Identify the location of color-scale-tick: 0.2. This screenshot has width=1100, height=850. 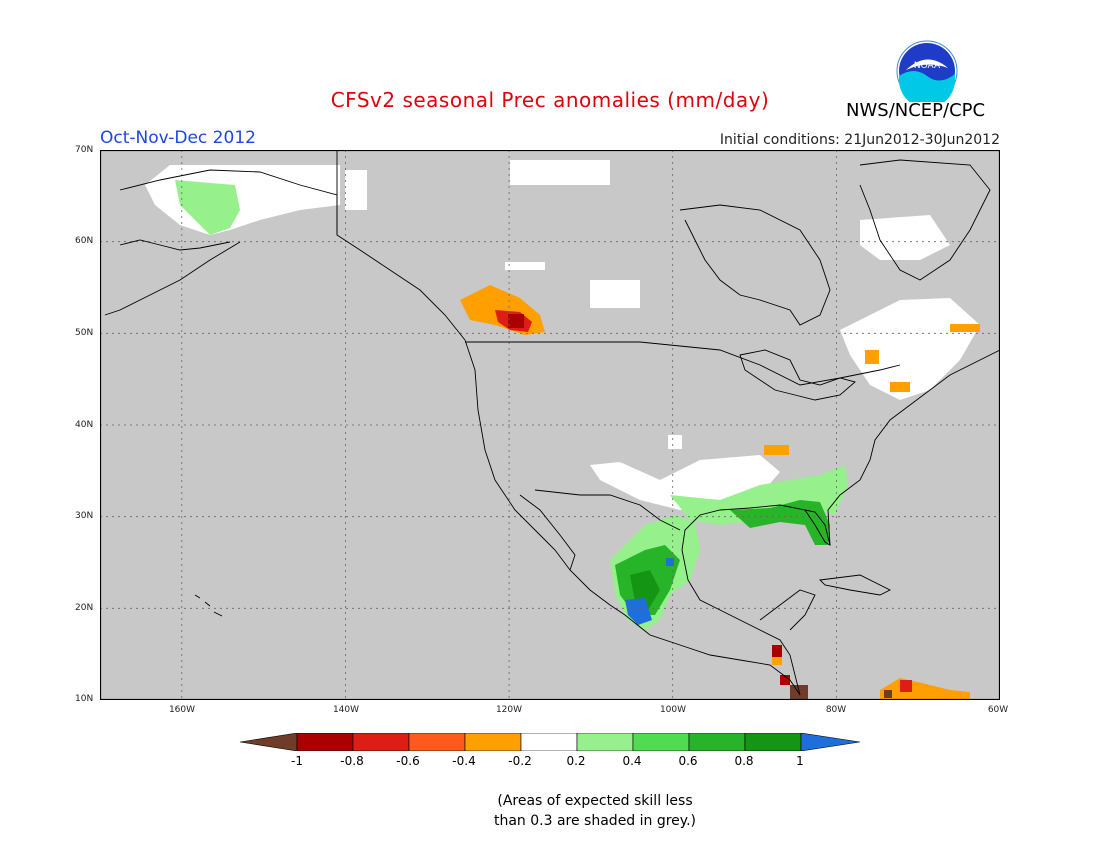
(576, 761).